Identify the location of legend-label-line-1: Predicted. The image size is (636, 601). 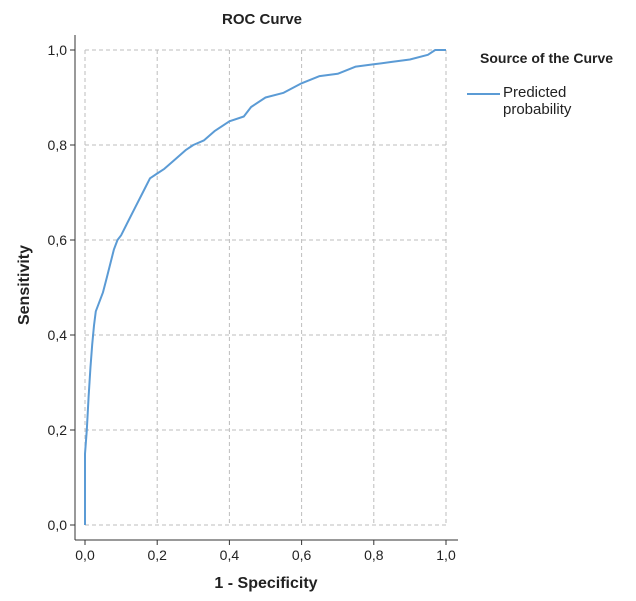
(534, 92).